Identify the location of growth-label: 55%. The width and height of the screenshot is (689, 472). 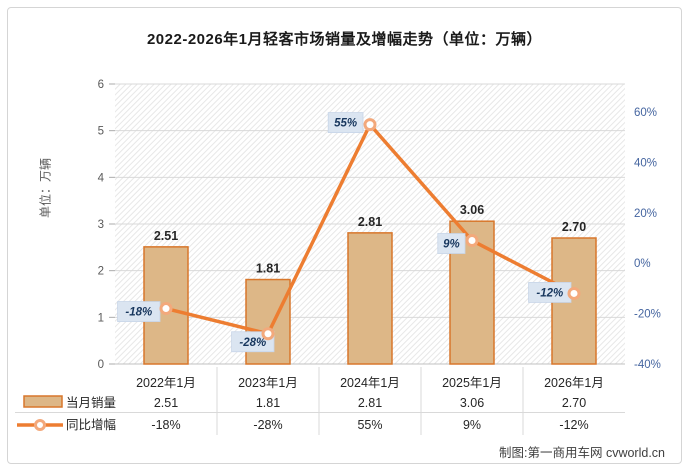
(345, 124).